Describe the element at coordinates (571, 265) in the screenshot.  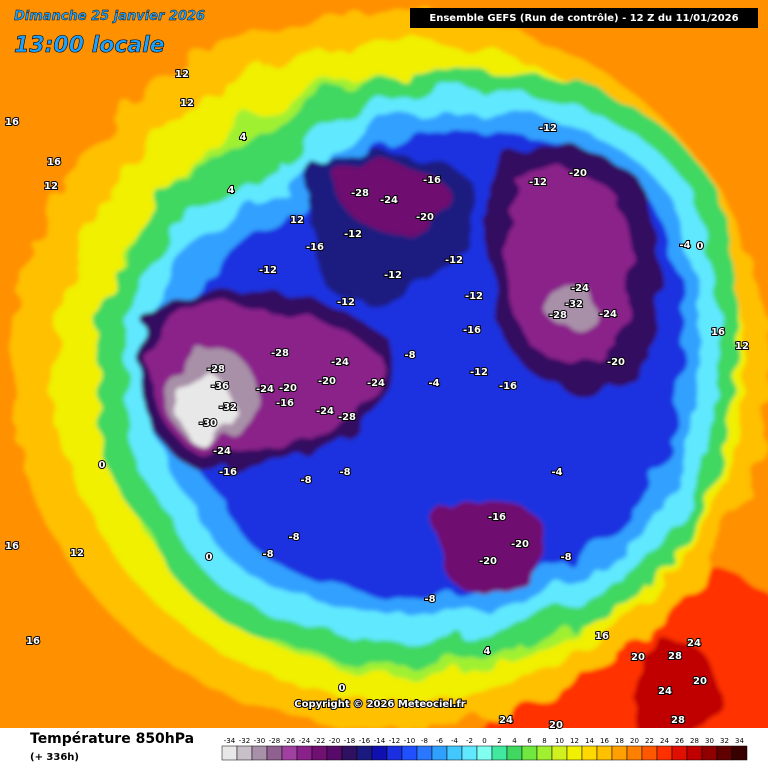
I see `cold-core-b` at that location.